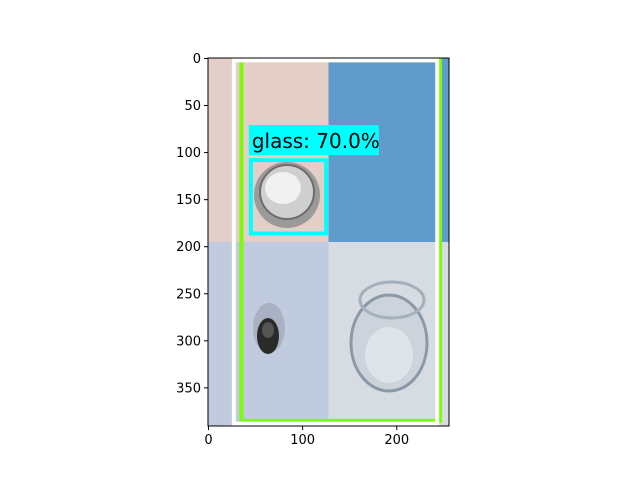 This screenshot has height=480, width=640. I want to click on y-tick-label: 350, so click(188, 388).